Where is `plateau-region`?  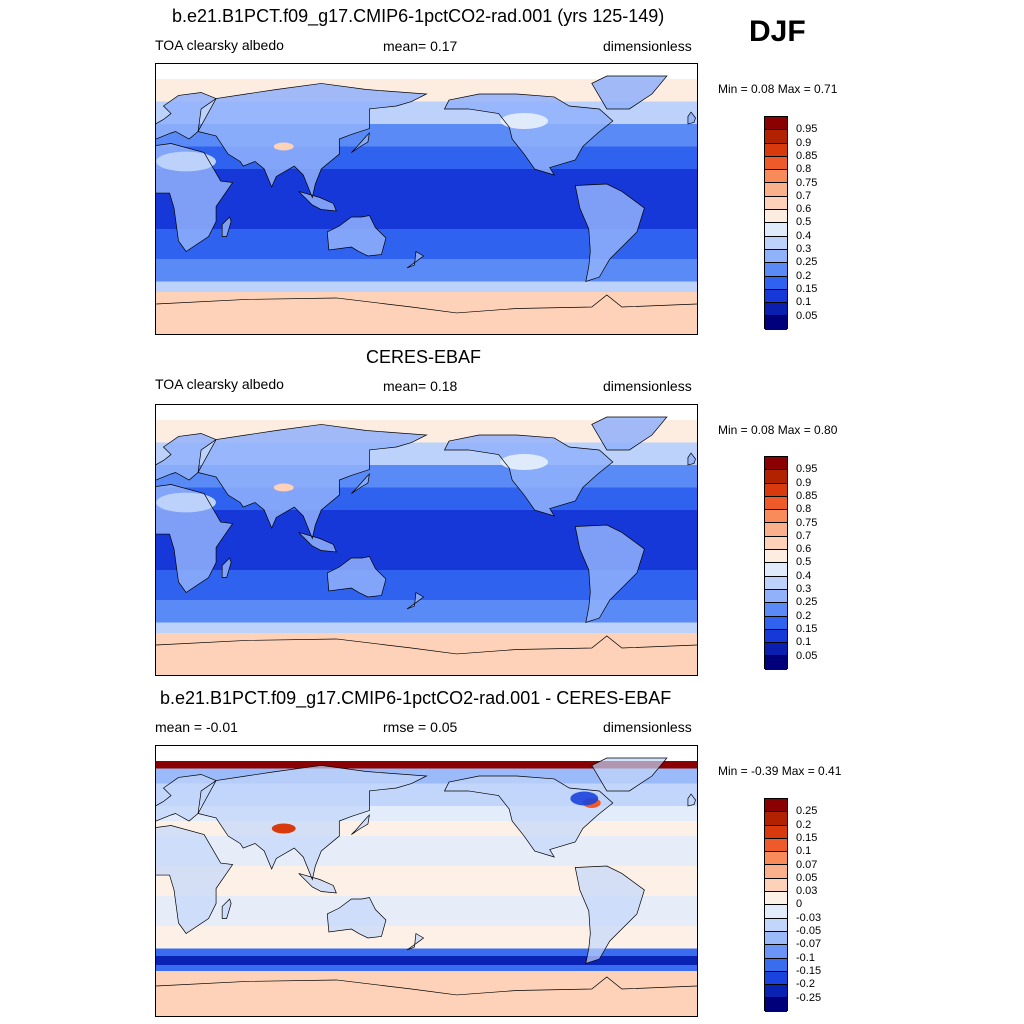 plateau-region is located at coordinates (283, 146).